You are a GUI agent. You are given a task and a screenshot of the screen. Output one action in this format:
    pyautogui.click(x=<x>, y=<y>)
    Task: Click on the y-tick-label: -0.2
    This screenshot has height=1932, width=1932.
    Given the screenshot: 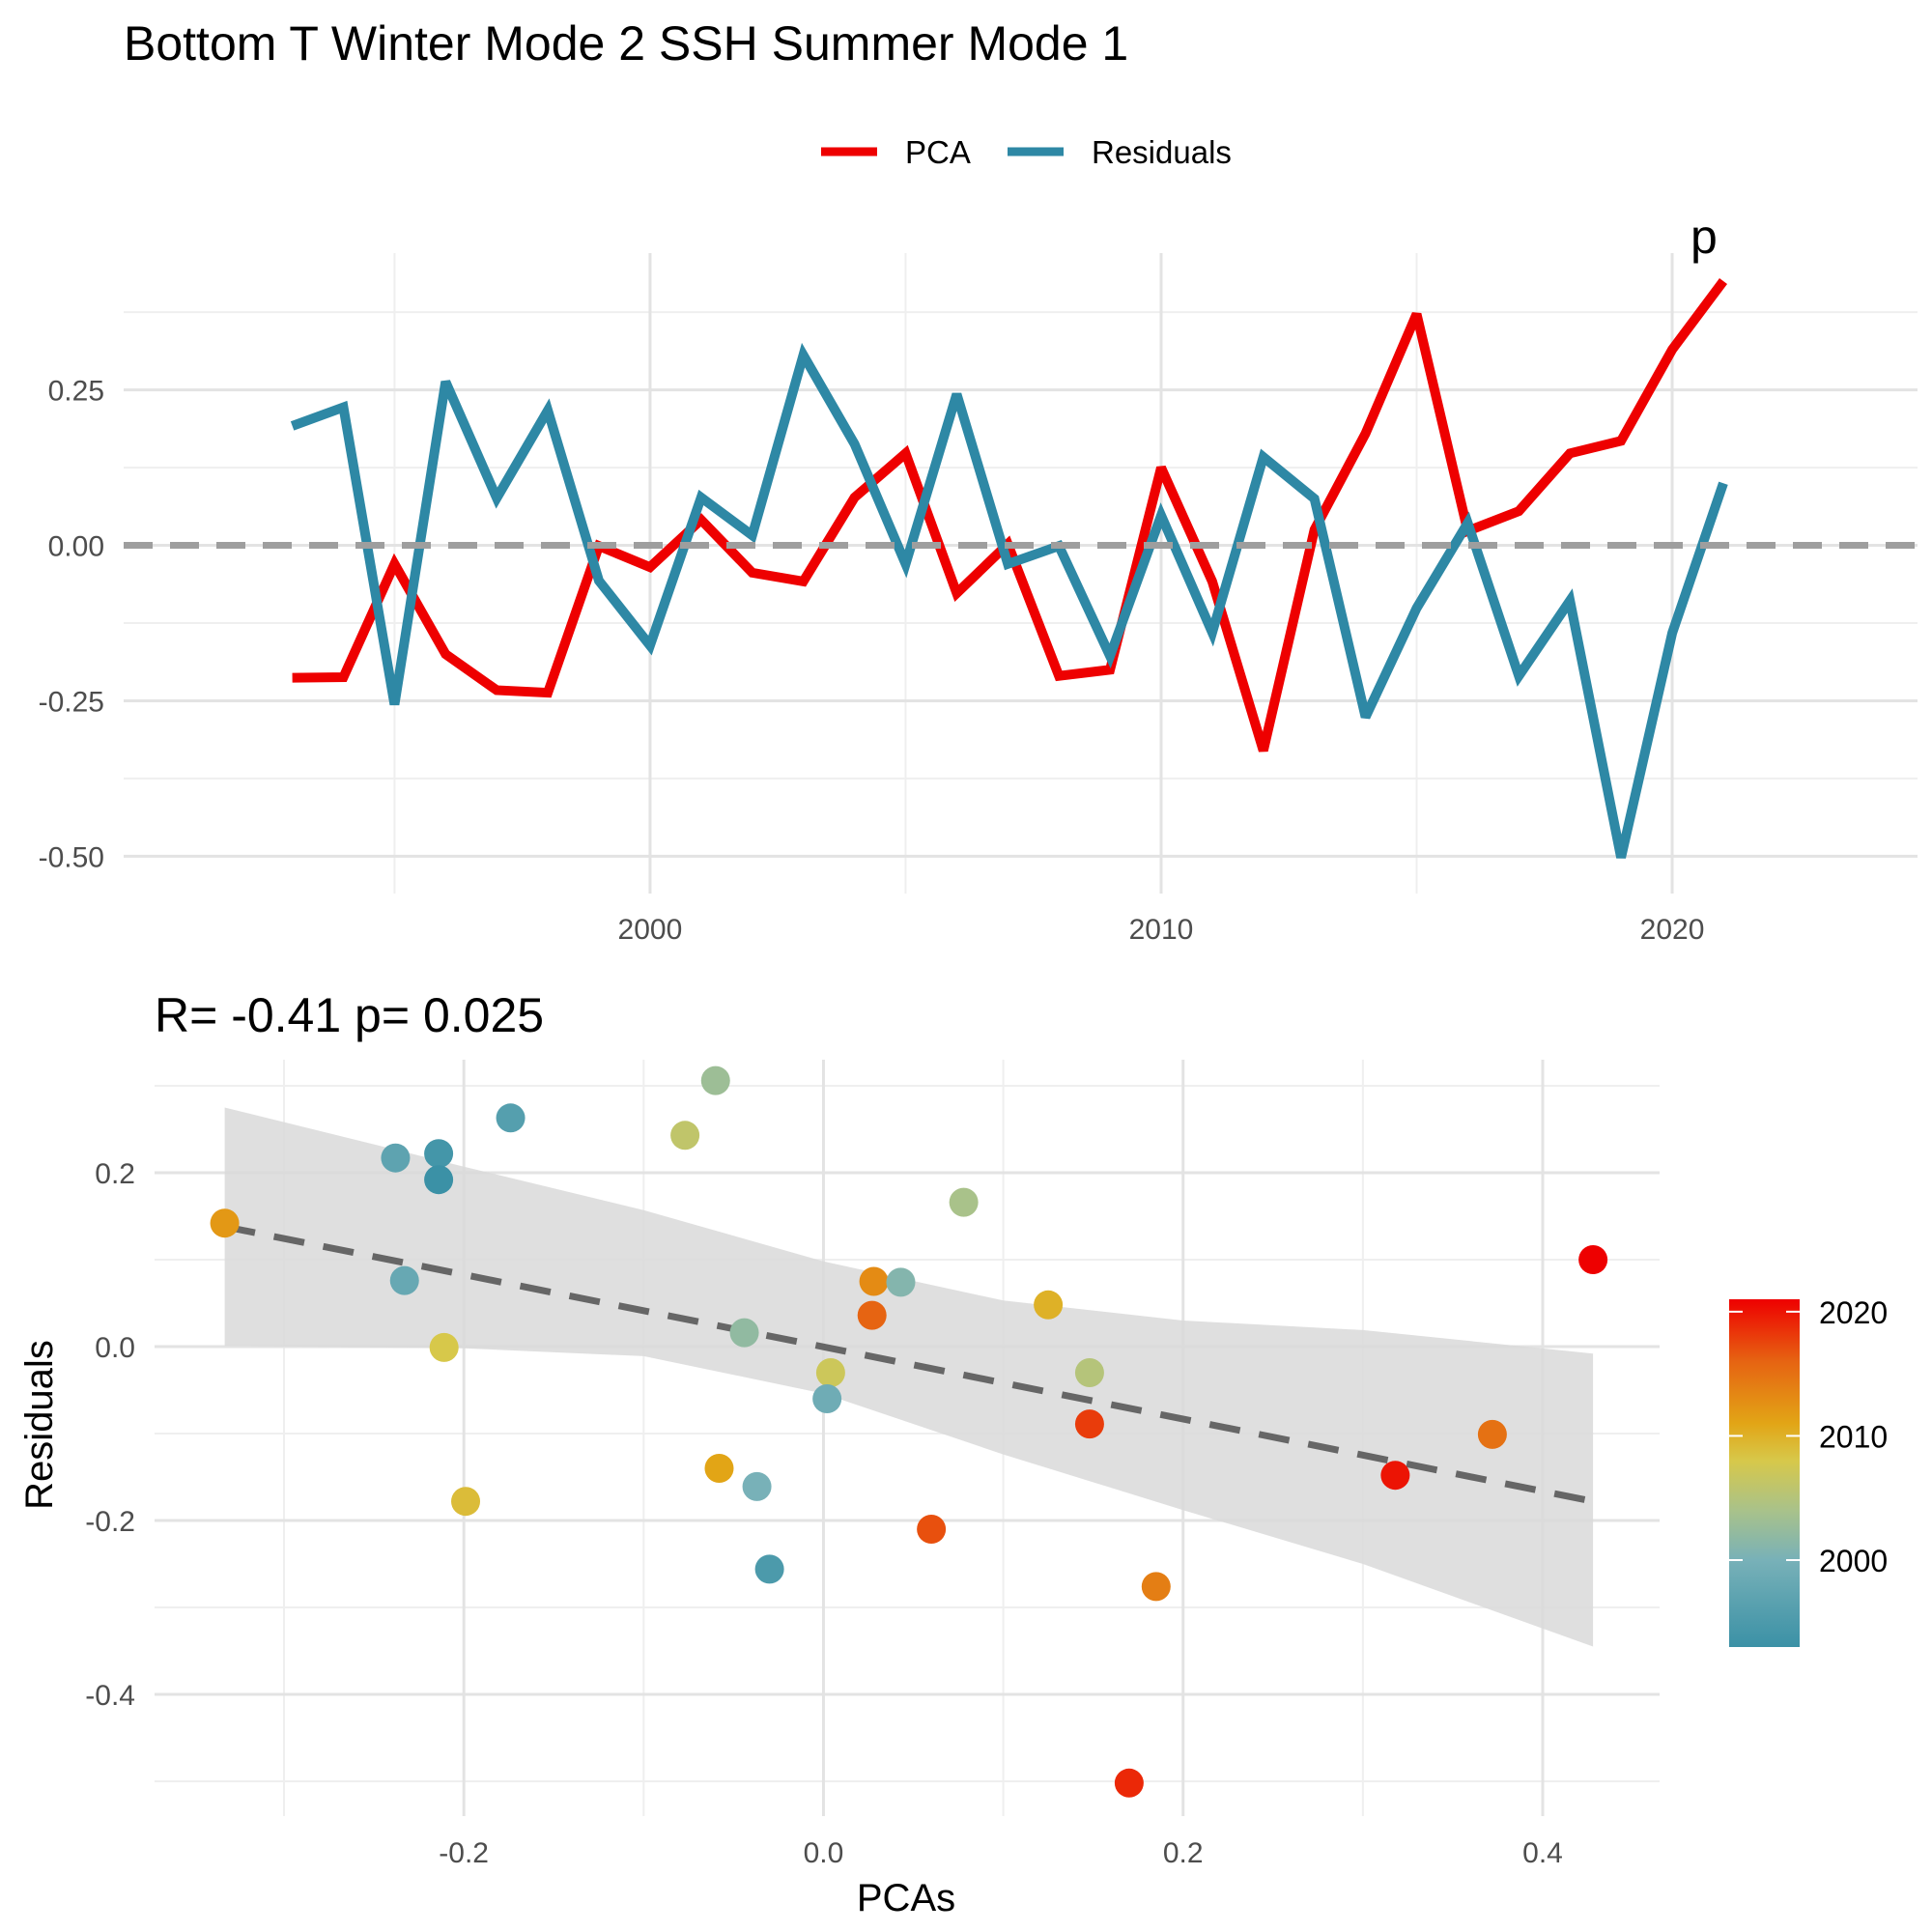 What is the action you would take?
    pyautogui.click(x=110, y=1522)
    